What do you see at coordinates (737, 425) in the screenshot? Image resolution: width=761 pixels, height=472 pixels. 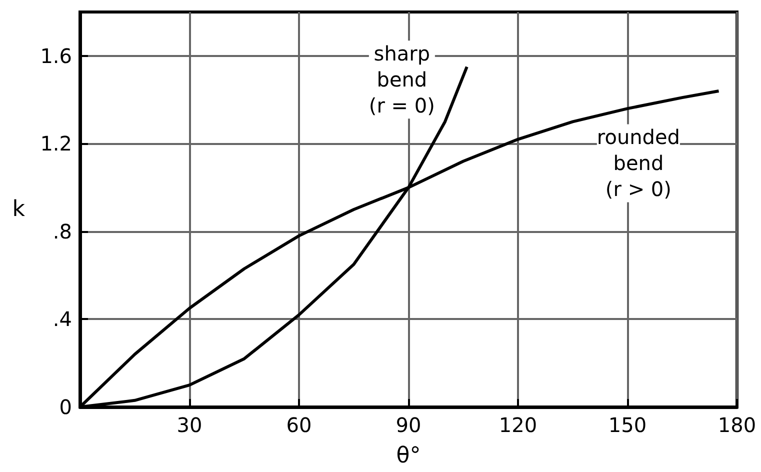 I see `x-tick-label: 180` at bounding box center [737, 425].